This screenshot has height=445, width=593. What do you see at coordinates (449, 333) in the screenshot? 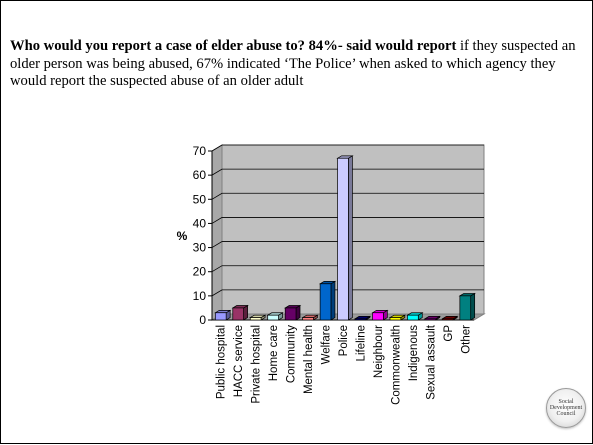
I see `x-tick-label: GP` at bounding box center [449, 333].